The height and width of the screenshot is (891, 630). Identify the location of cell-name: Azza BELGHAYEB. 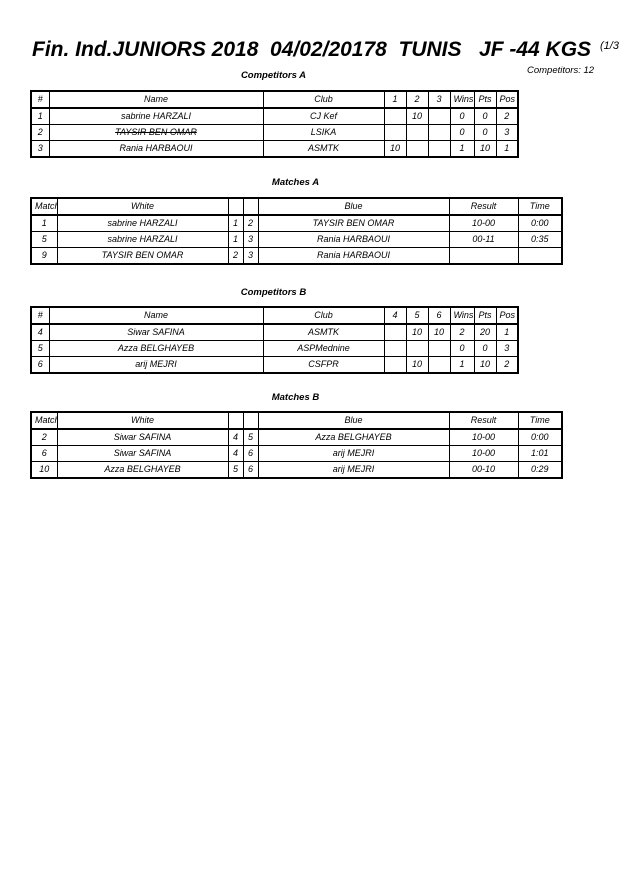
(156, 348).